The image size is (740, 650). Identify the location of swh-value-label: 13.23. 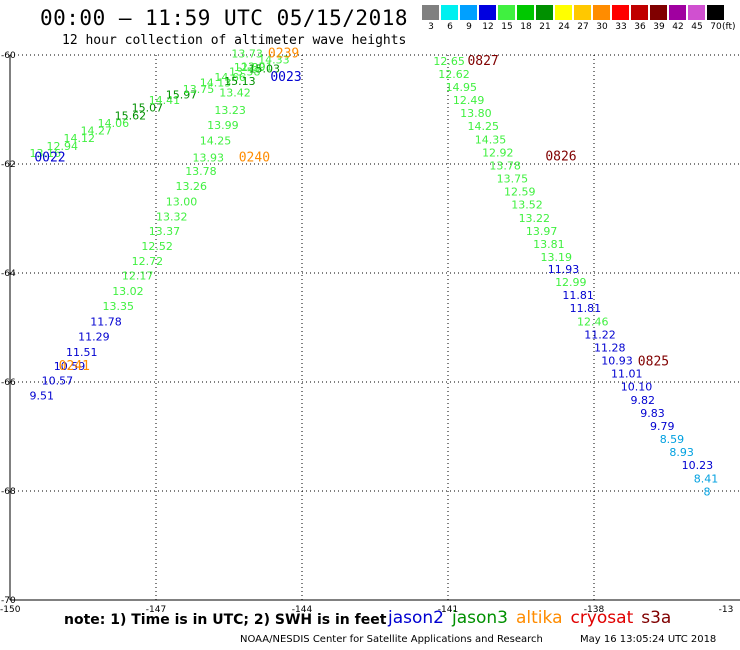
(230, 110).